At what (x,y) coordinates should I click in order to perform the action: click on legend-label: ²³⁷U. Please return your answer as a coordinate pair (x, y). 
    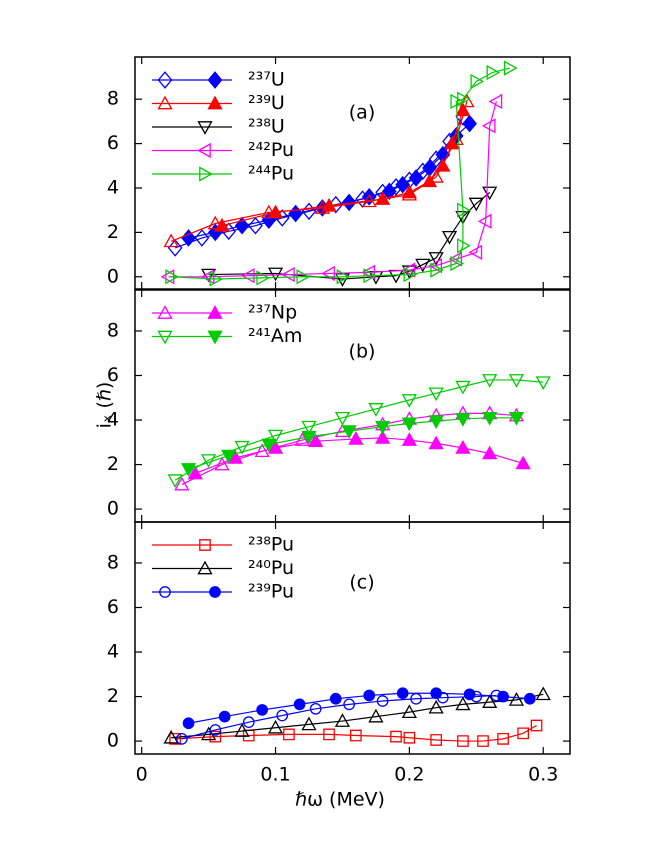
    Looking at the image, I should click on (266, 80).